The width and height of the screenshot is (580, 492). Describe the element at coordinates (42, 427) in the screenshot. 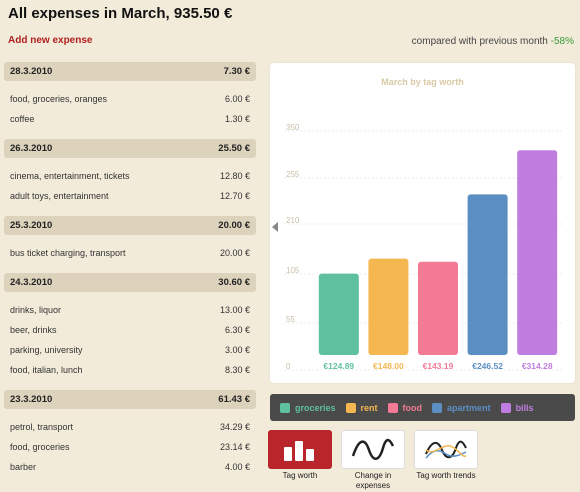

I see `expense-label: petrol, transport` at that location.